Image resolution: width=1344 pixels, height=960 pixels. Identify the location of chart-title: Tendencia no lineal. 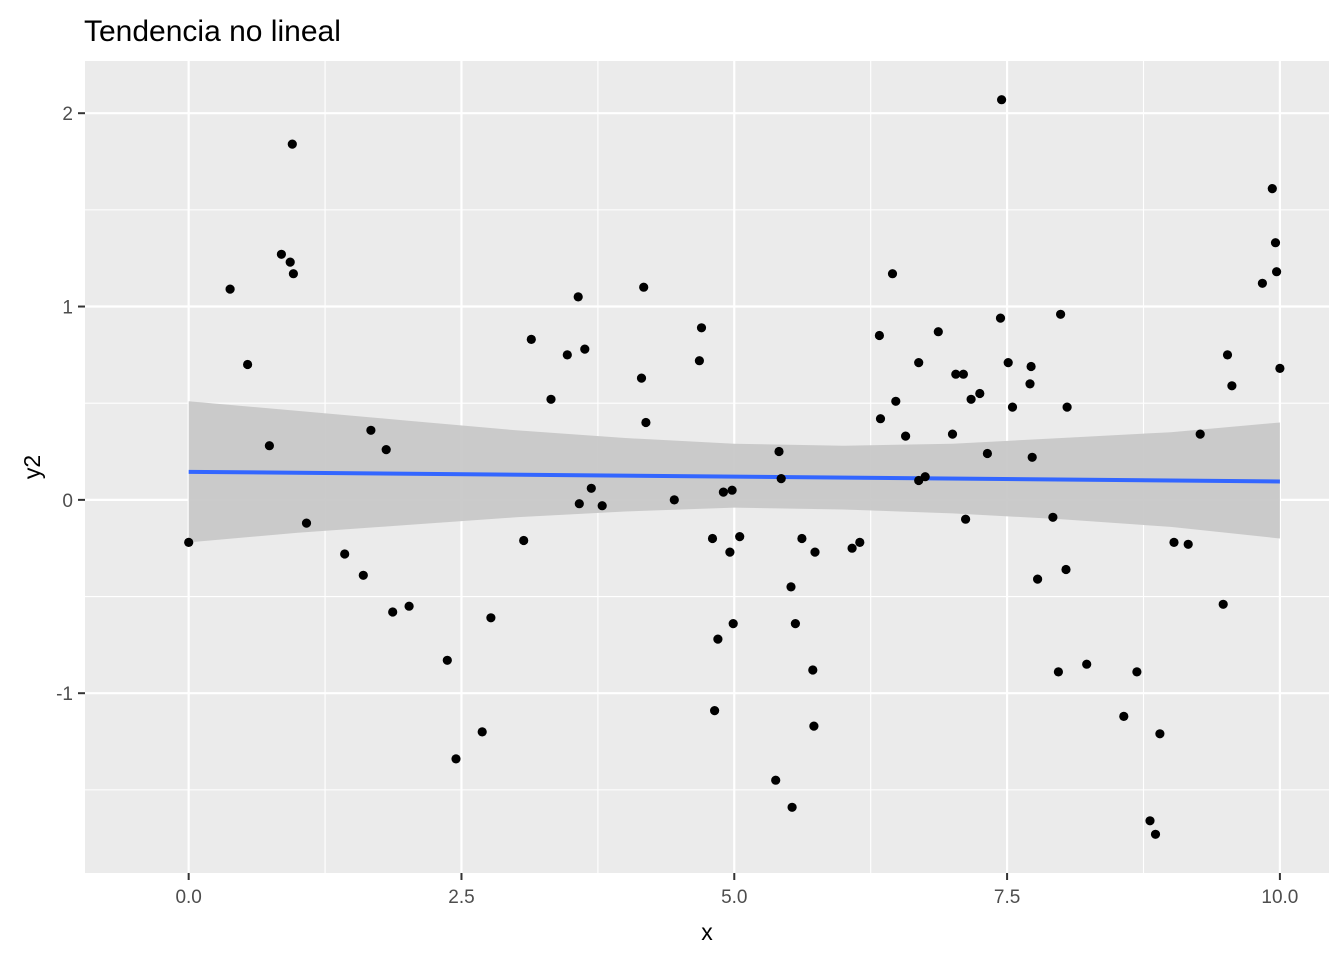
(212, 31).